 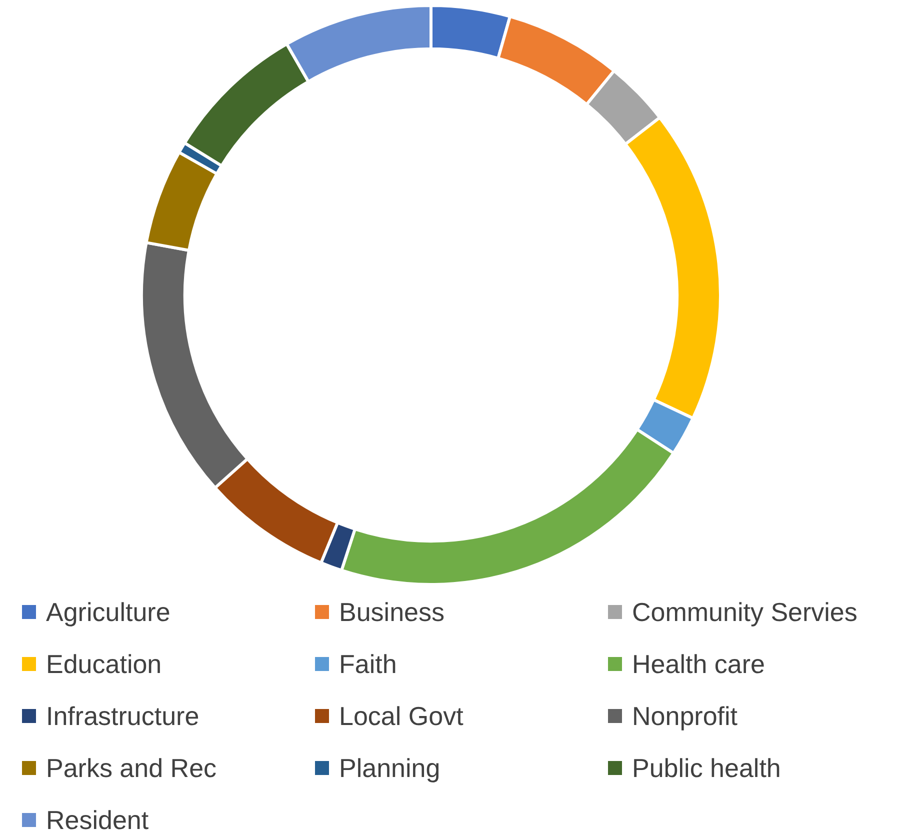 I want to click on legend-label: Faith, so click(x=368, y=664).